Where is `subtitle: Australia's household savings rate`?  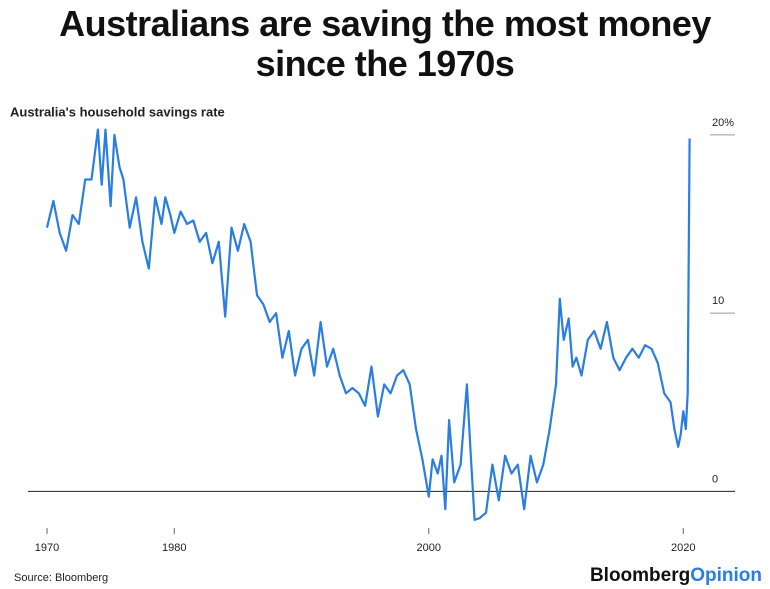 subtitle: Australia's household savings rate is located at coordinates (117, 111).